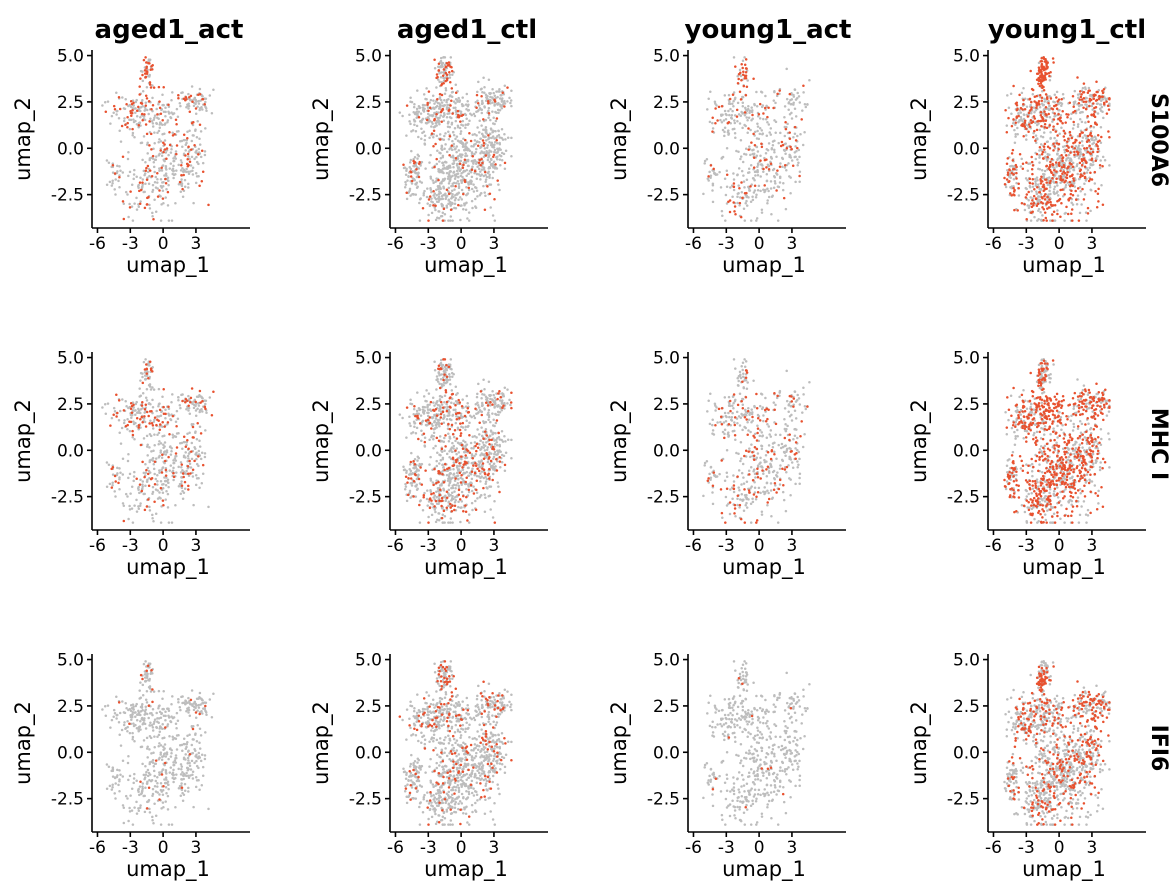  I want to click on x-tick-label: -3, so click(130, 848).